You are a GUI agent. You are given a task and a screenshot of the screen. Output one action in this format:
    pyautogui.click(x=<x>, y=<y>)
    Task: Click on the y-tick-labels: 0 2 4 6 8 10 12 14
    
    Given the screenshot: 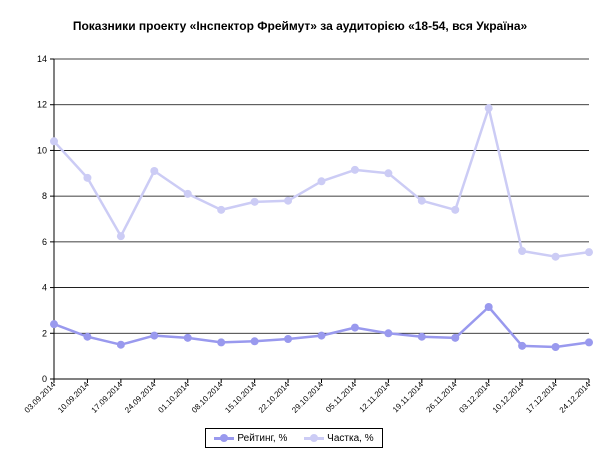 What is the action you would take?
    pyautogui.click(x=42, y=219)
    